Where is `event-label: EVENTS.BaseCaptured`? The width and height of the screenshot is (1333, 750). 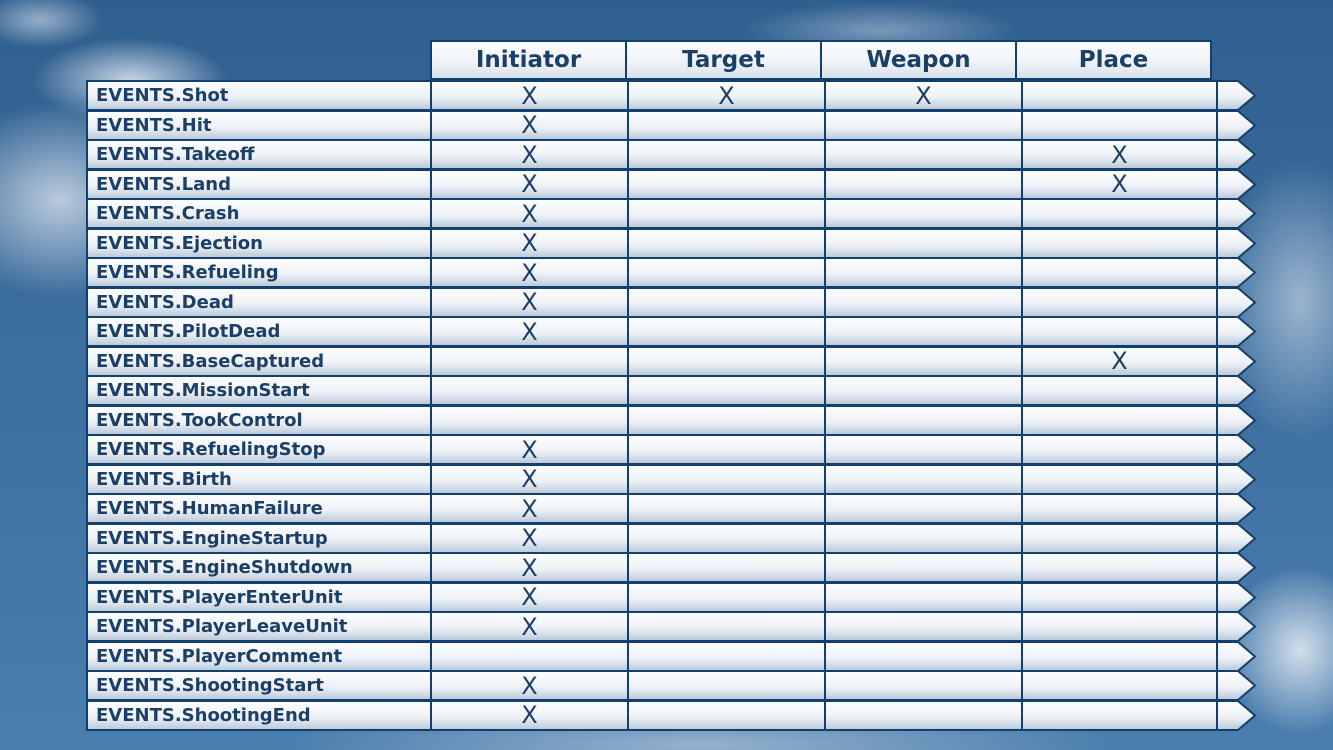 event-label: EVENTS.BaseCaptured is located at coordinates (210, 361).